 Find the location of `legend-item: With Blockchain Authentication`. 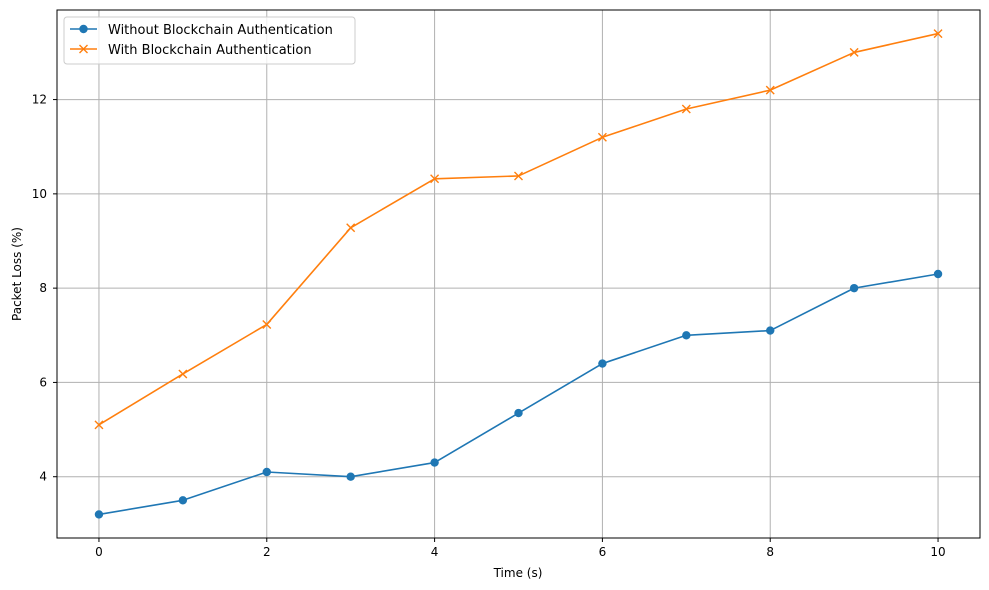

legend-item: With Blockchain Authentication is located at coordinates (191, 50).